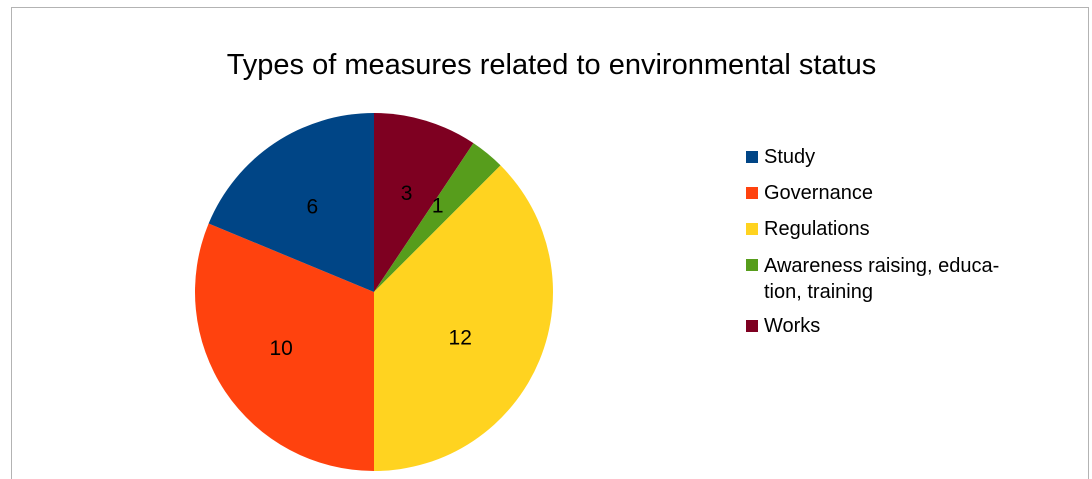  I want to click on legend-label-governance: Governance, so click(818, 193).